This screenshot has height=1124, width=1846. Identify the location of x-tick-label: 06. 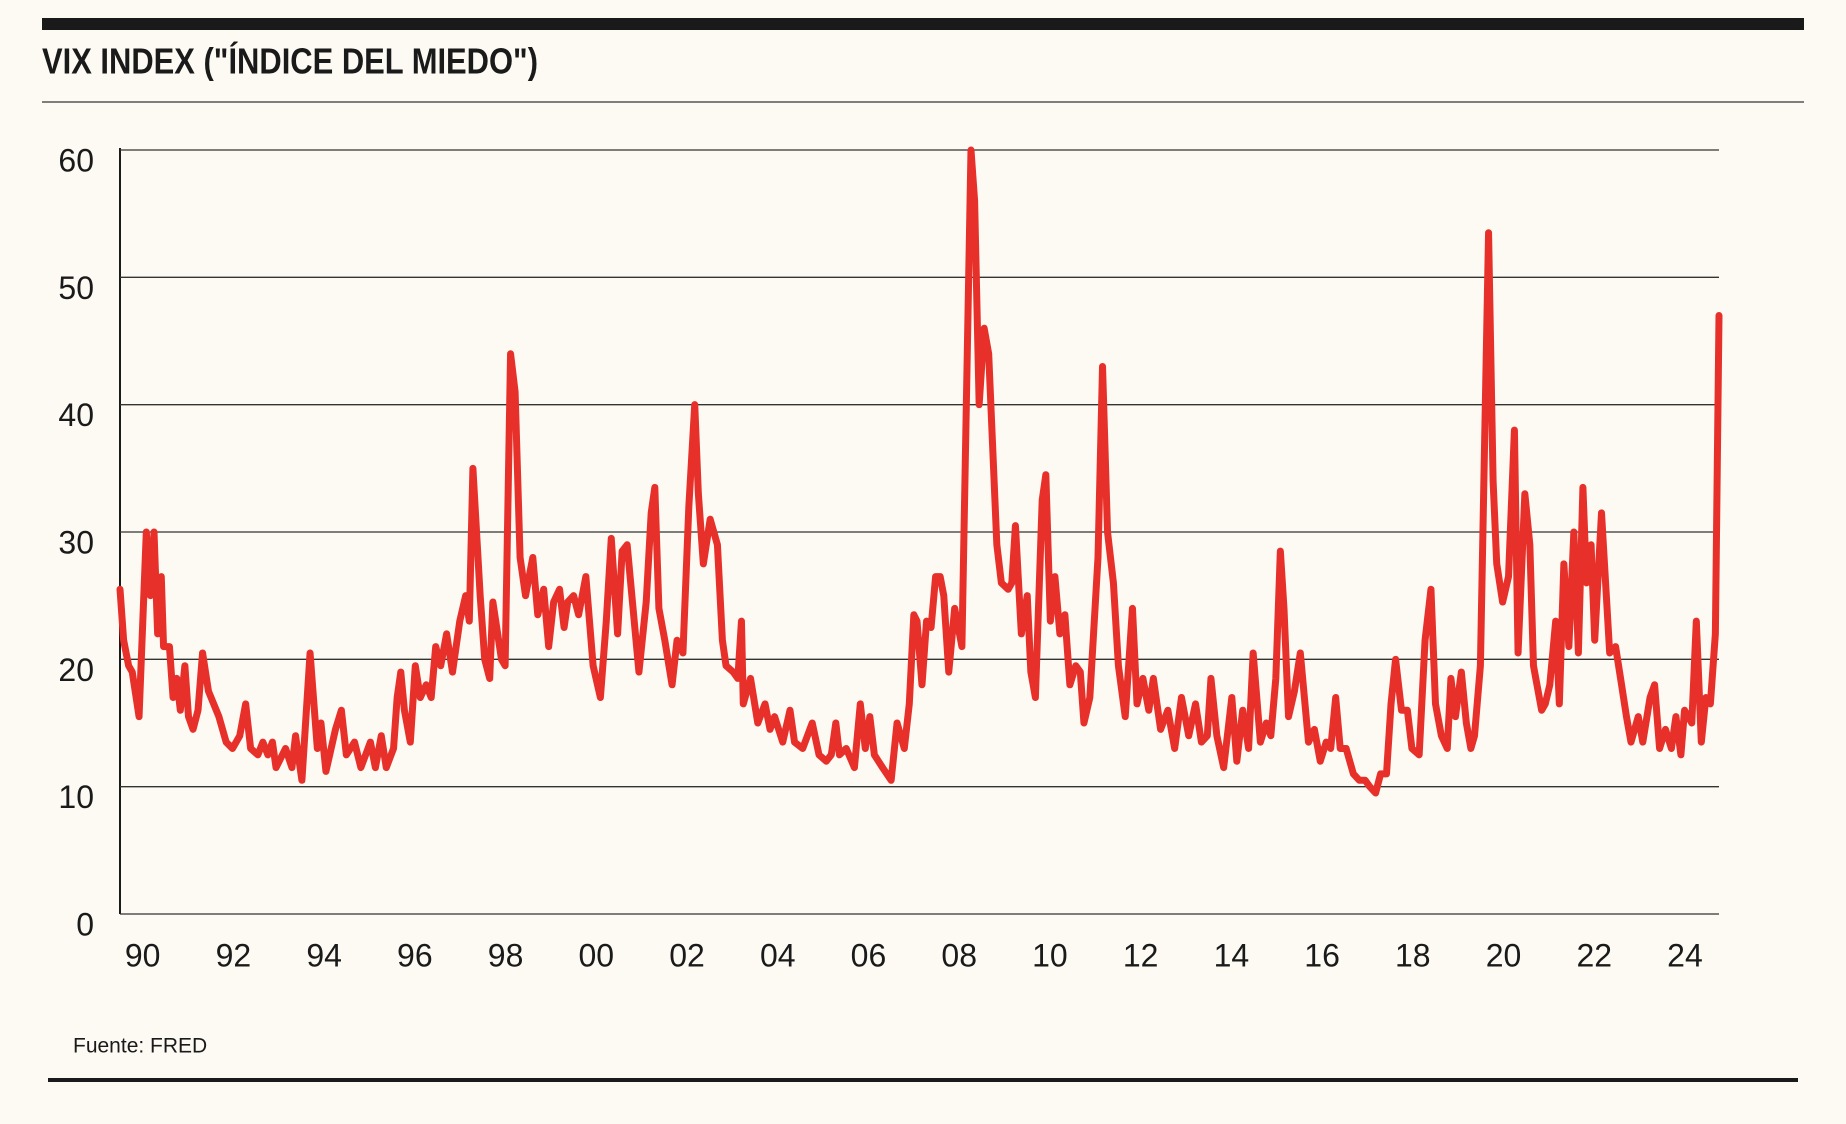
(869, 955).